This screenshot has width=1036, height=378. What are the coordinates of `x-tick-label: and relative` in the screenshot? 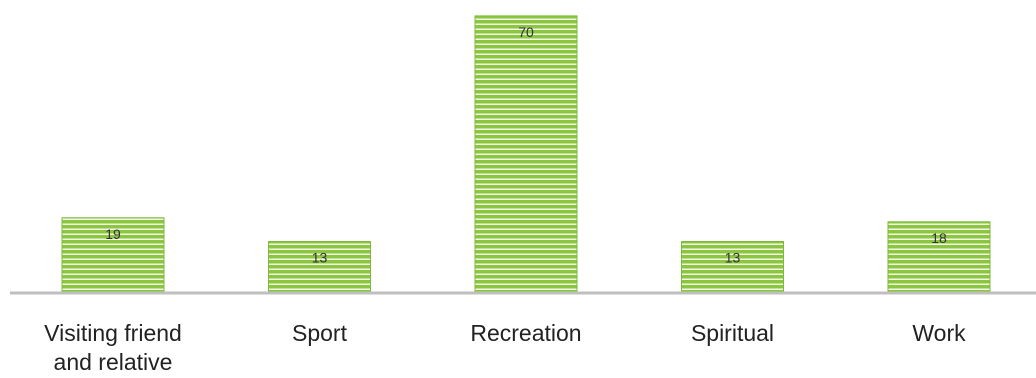 It's located at (113, 362).